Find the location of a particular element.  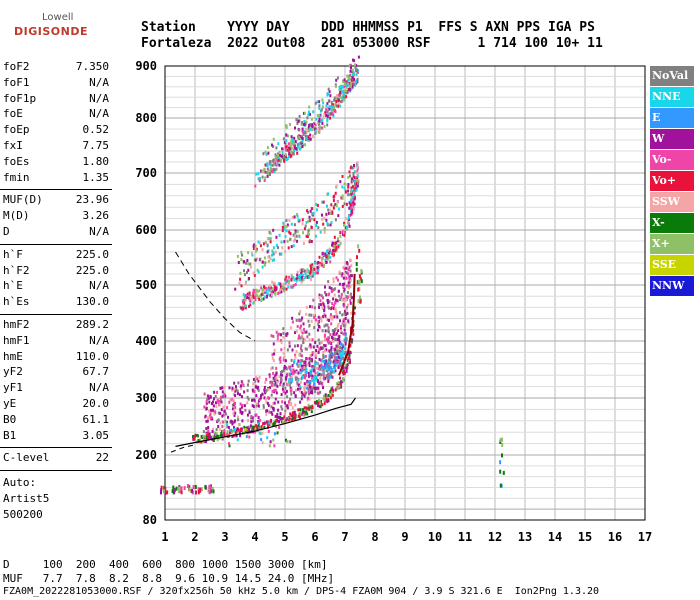

param-name: h`Es is located at coordinates (16, 302).